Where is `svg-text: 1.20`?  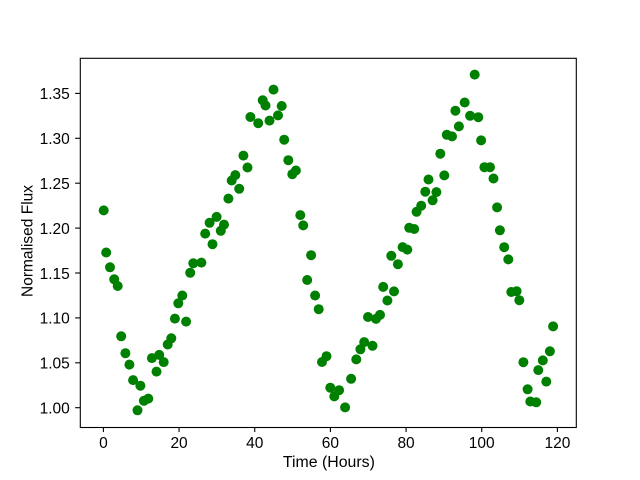
svg-text: 1.20 is located at coordinates (55, 229).